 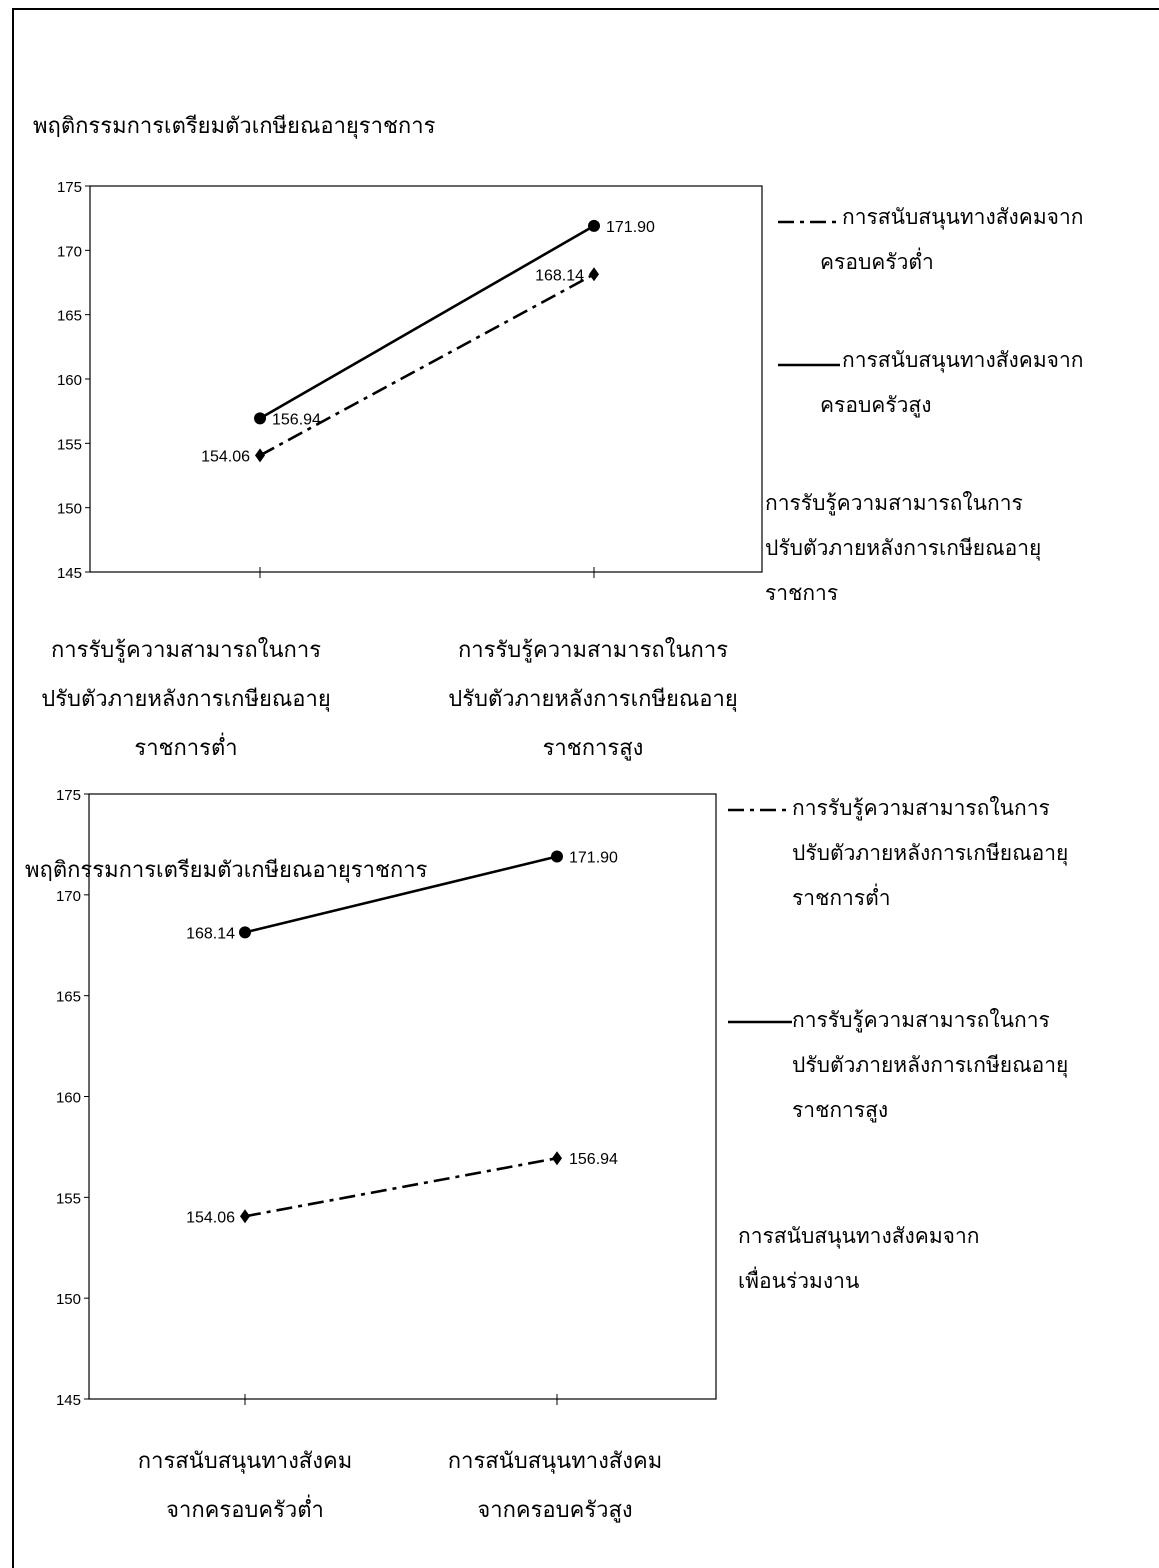 I want to click on chart1-y-tick-label: 155, so click(x=69, y=444).